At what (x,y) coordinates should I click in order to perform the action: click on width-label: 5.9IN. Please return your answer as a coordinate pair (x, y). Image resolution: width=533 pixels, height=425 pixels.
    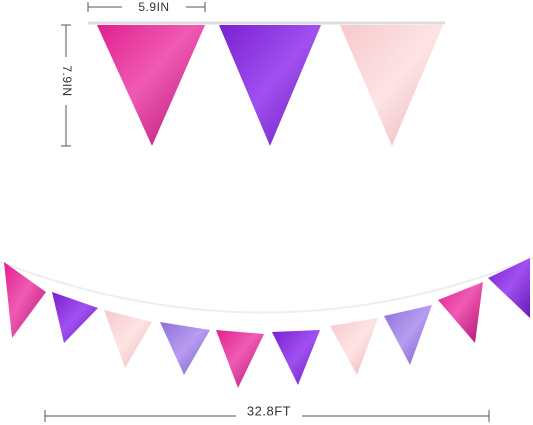
    Looking at the image, I should click on (153, 7).